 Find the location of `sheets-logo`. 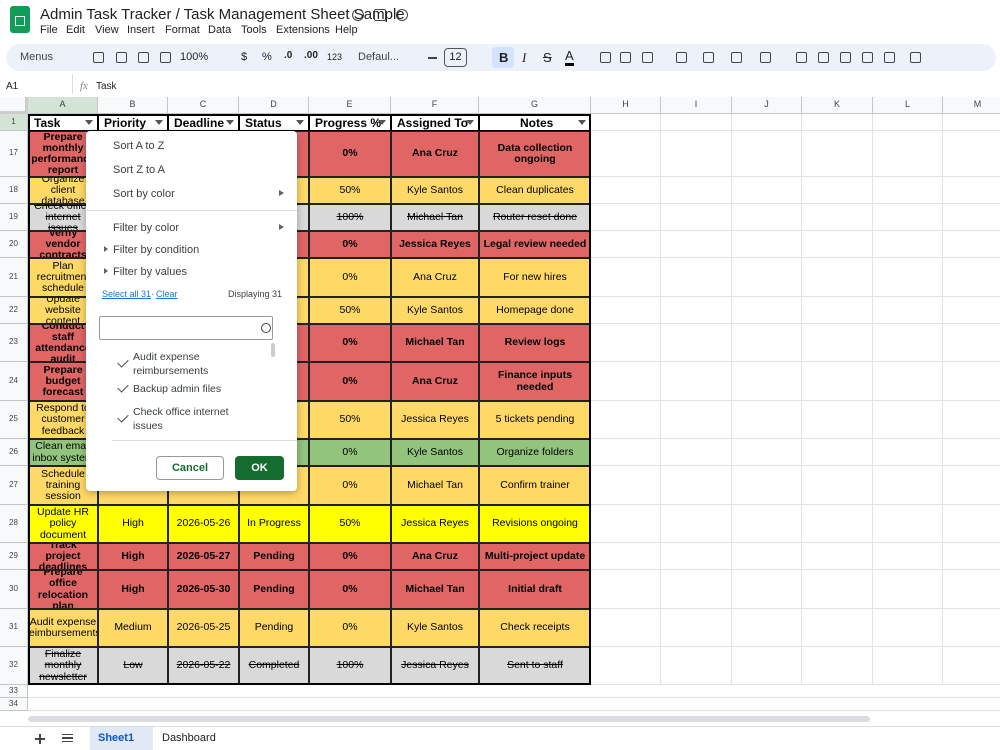

sheets-logo is located at coordinates (20, 19).